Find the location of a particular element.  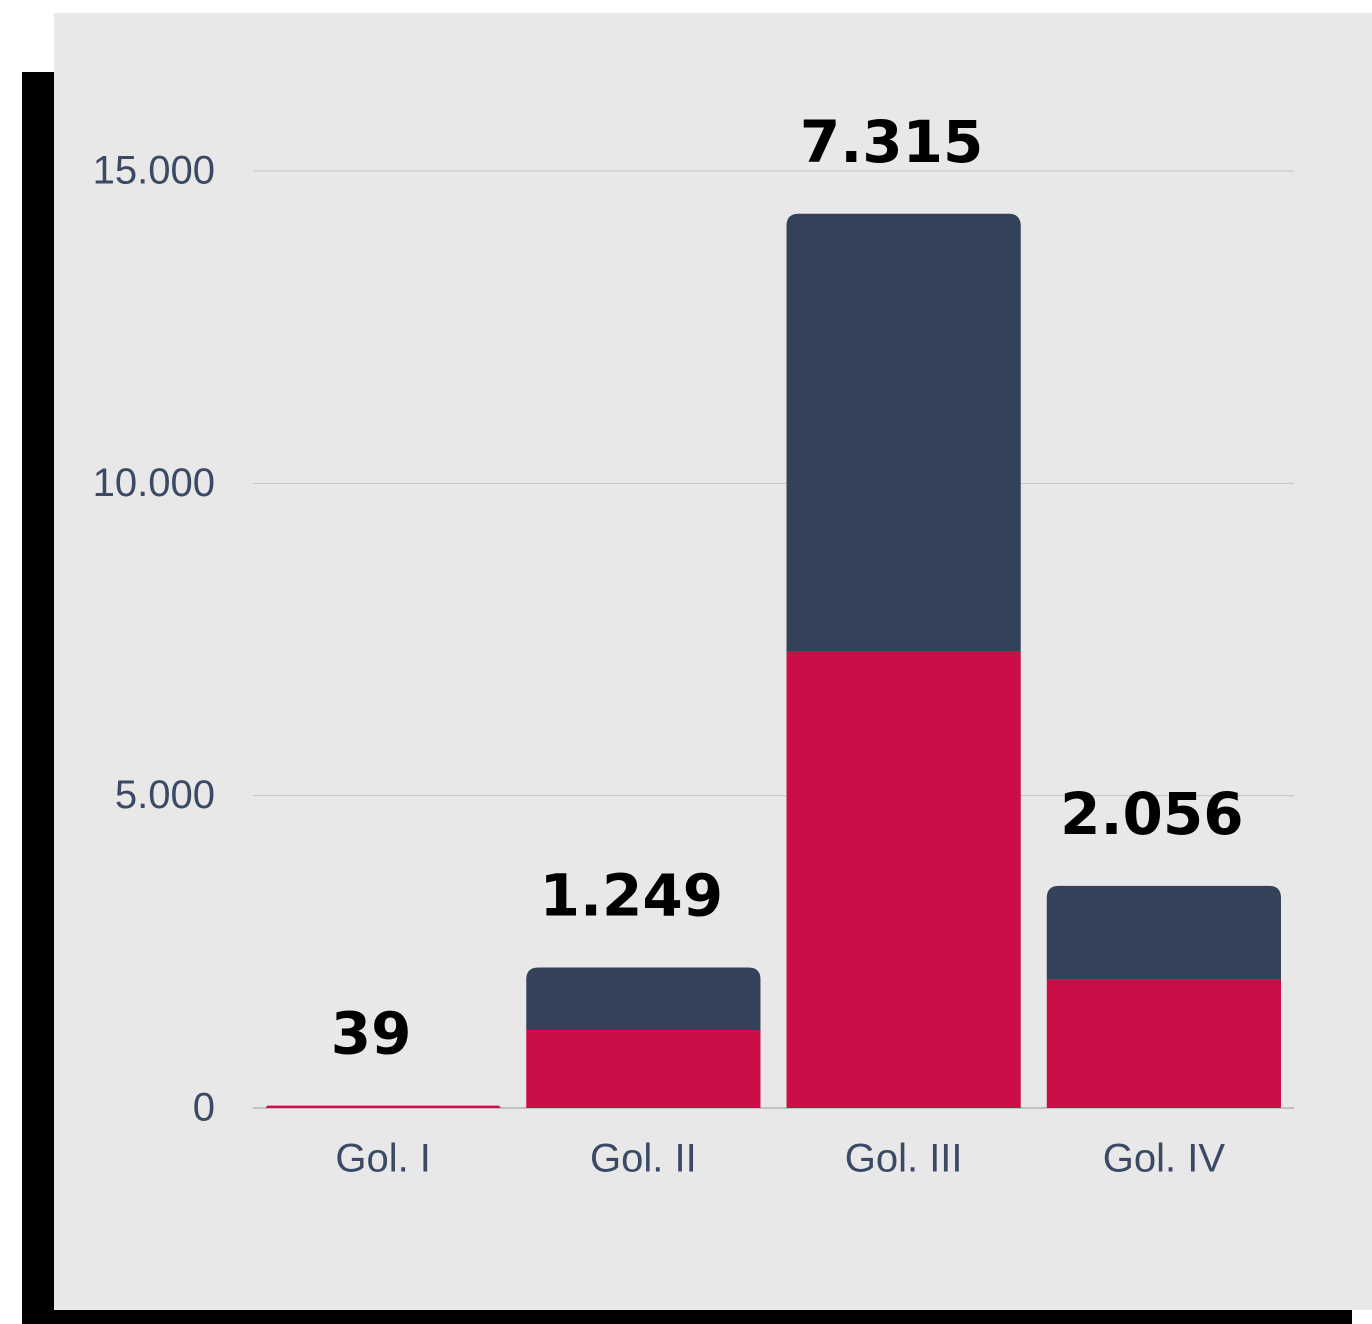

y-tick-label: 5.000 is located at coordinates (165, 795).